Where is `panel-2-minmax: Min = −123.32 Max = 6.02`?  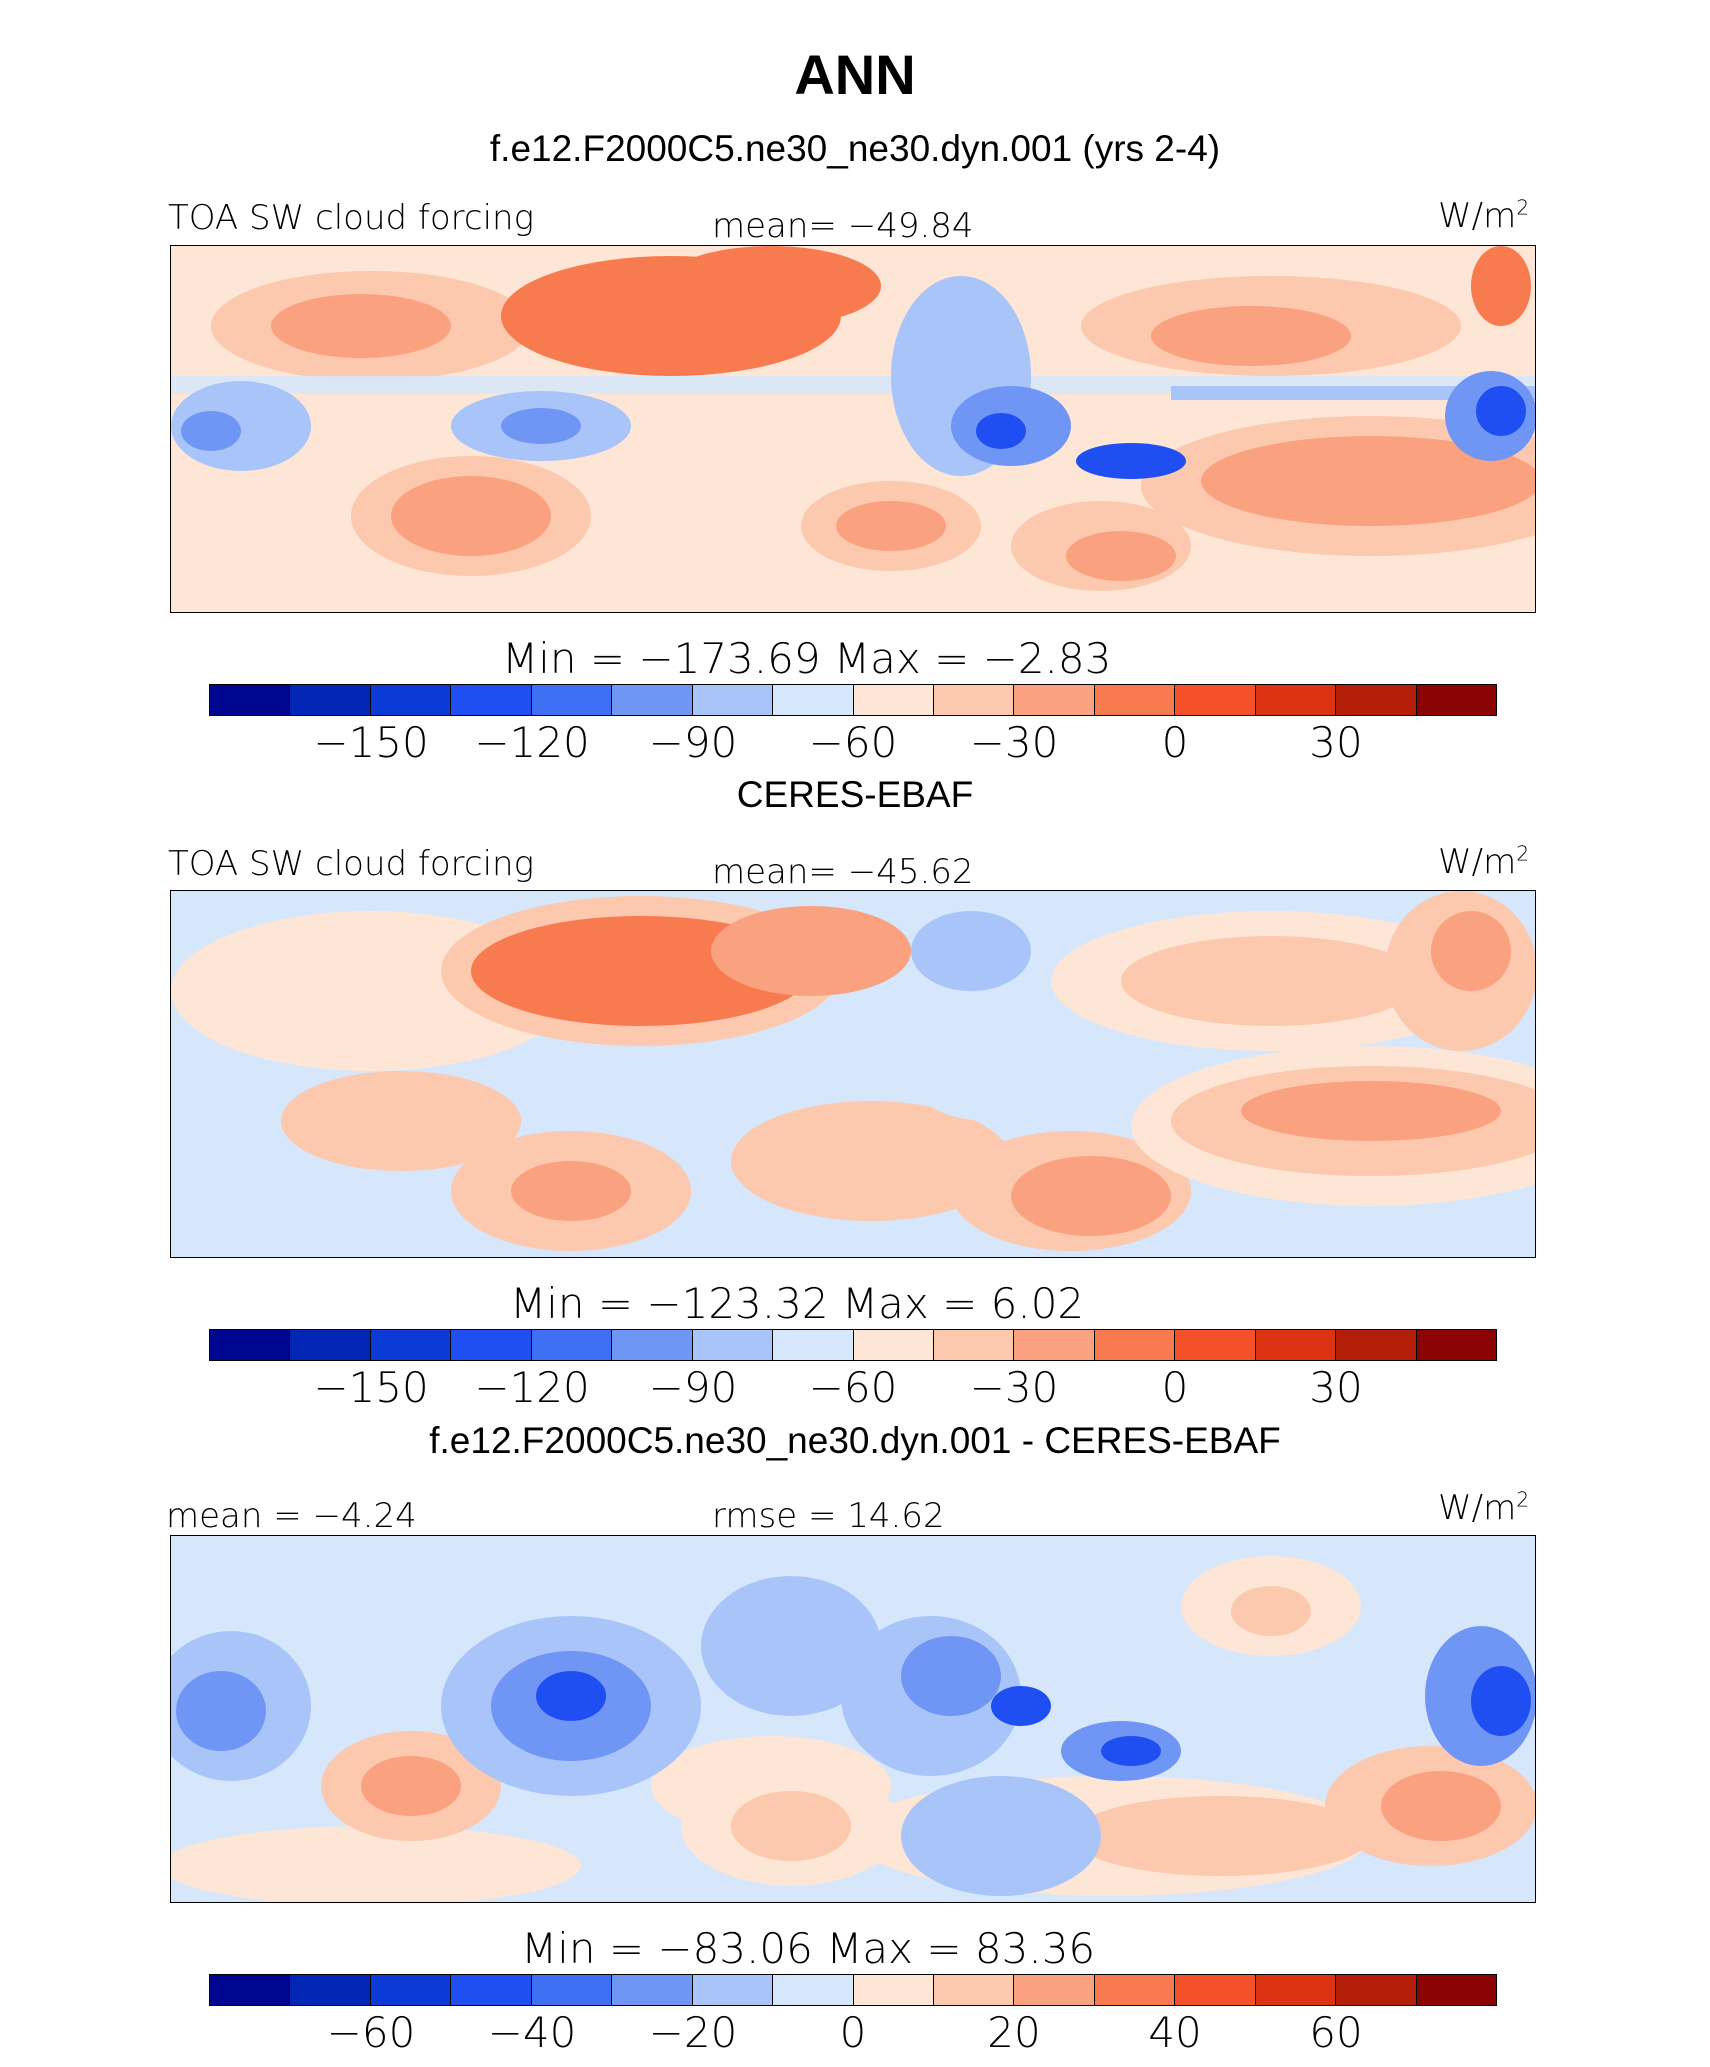
panel-2-minmax: Min = −123.32 Max = 6.02 is located at coordinates (797, 1303).